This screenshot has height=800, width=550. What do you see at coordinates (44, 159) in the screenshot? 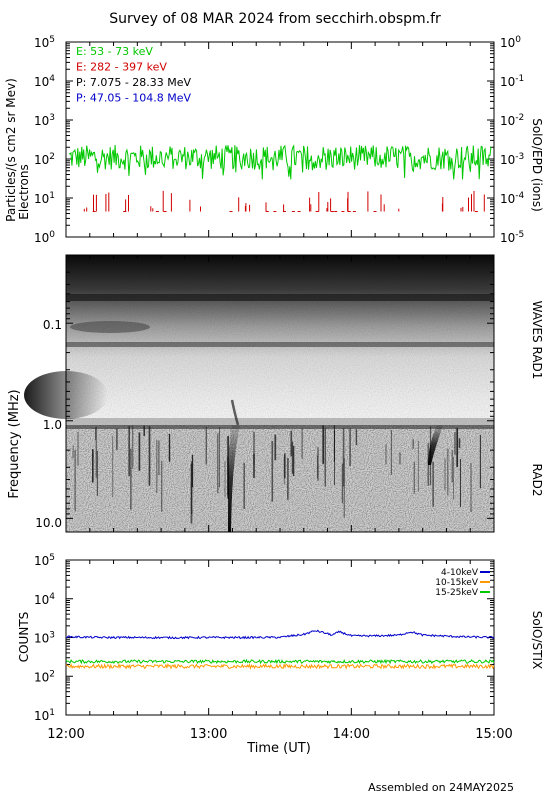
I see `particles-ytick-label: 10²` at bounding box center [44, 159].